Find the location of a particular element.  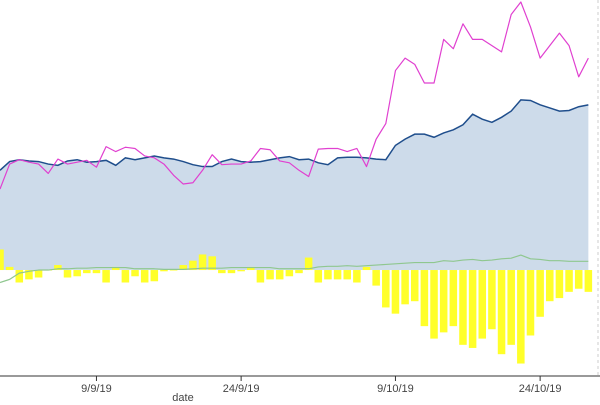

x-tick-label-1: 24/9/19 is located at coordinates (241, 389).